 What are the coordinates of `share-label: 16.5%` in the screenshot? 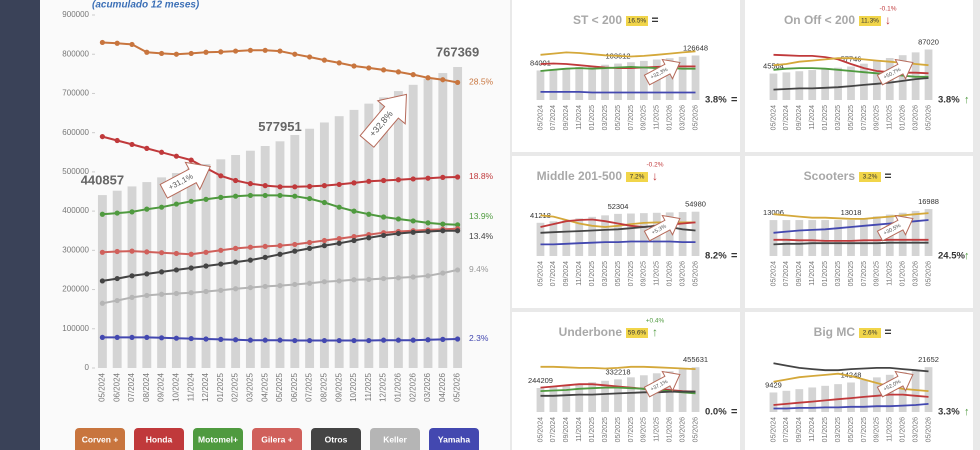 It's located at (637, 21).